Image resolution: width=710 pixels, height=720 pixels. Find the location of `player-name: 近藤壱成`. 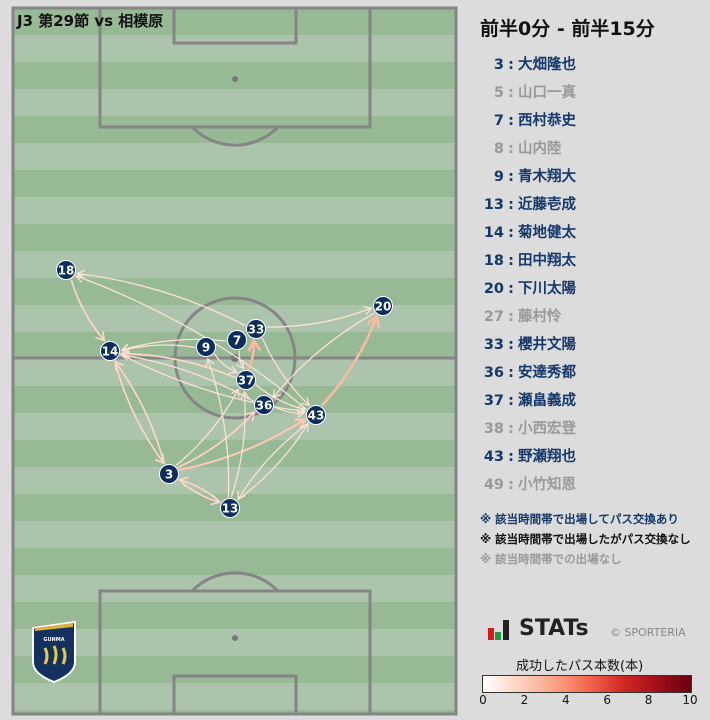

player-name: 近藤壱成 is located at coordinates (547, 205).